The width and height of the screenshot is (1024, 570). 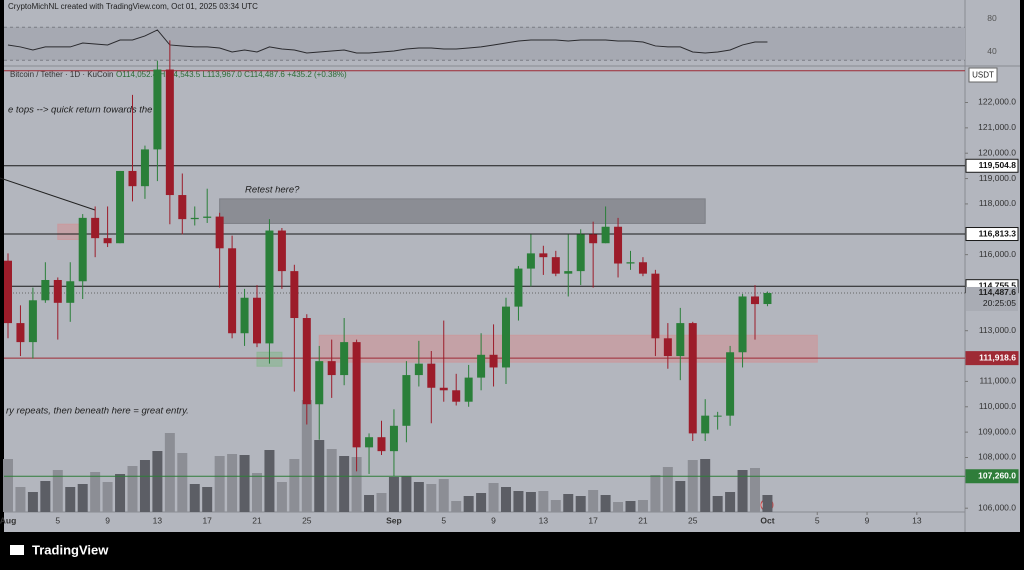 I want to click on y-tick-label: 106,000.0, so click(x=997, y=507).